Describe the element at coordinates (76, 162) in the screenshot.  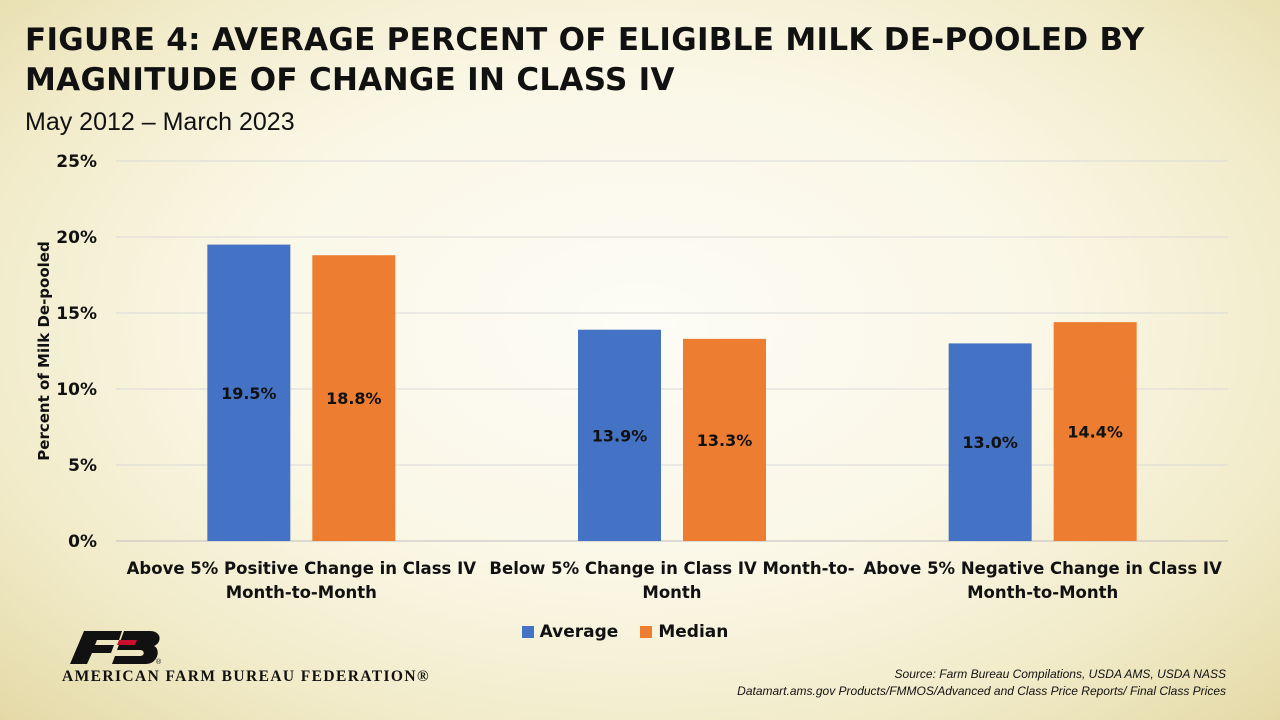
I see `y-tick-label: 25%` at that location.